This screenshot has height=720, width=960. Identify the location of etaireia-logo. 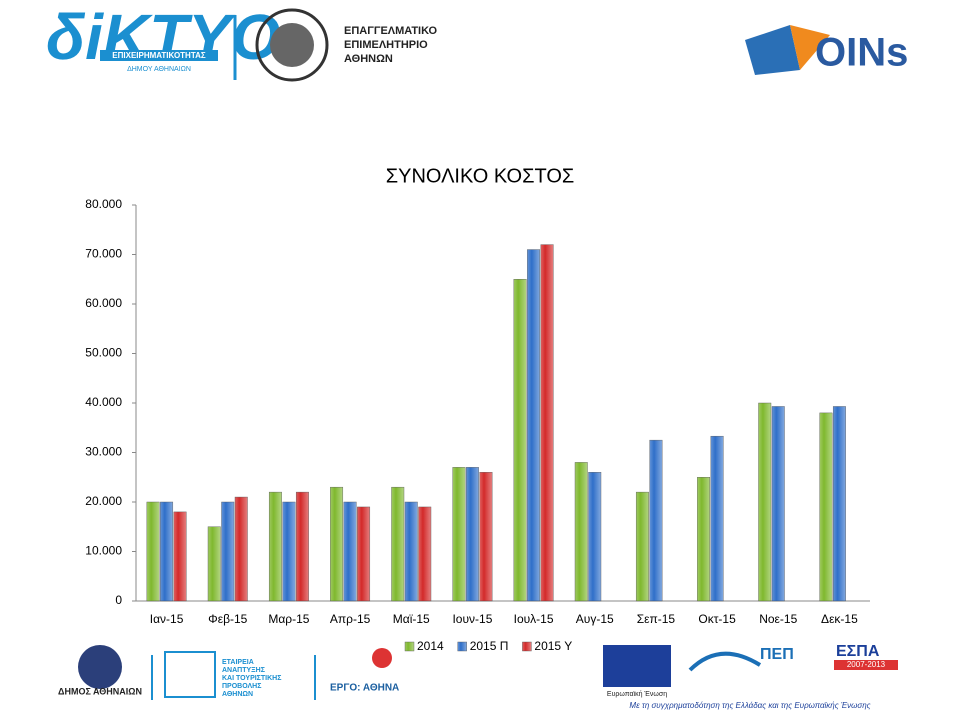
(190, 674).